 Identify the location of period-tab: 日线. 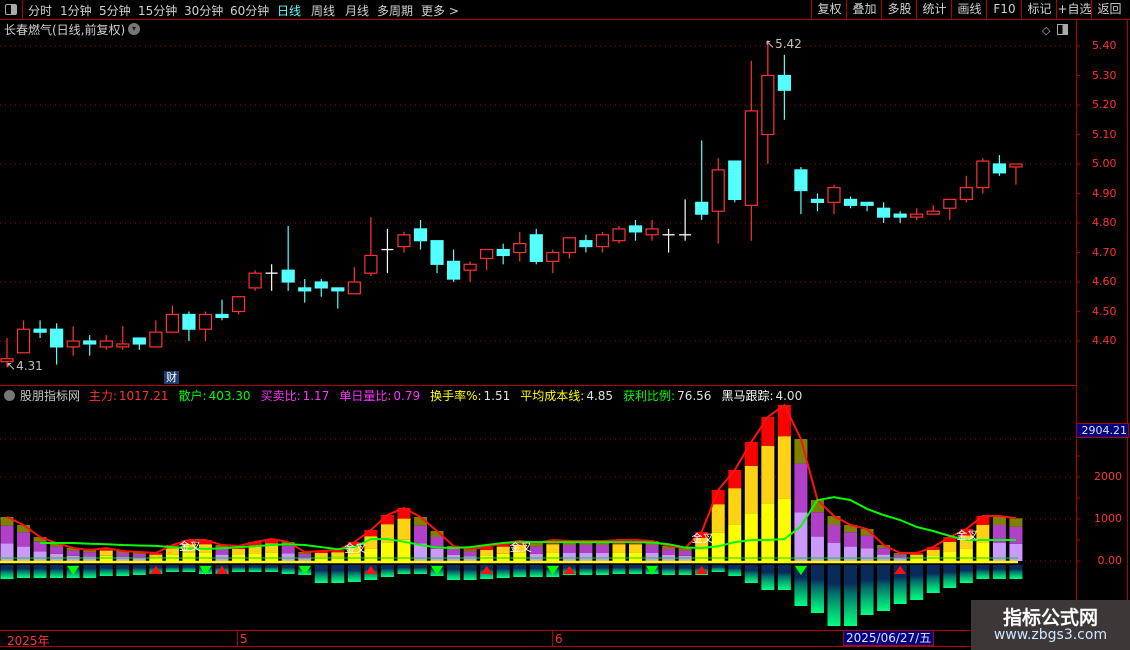
(289, 11).